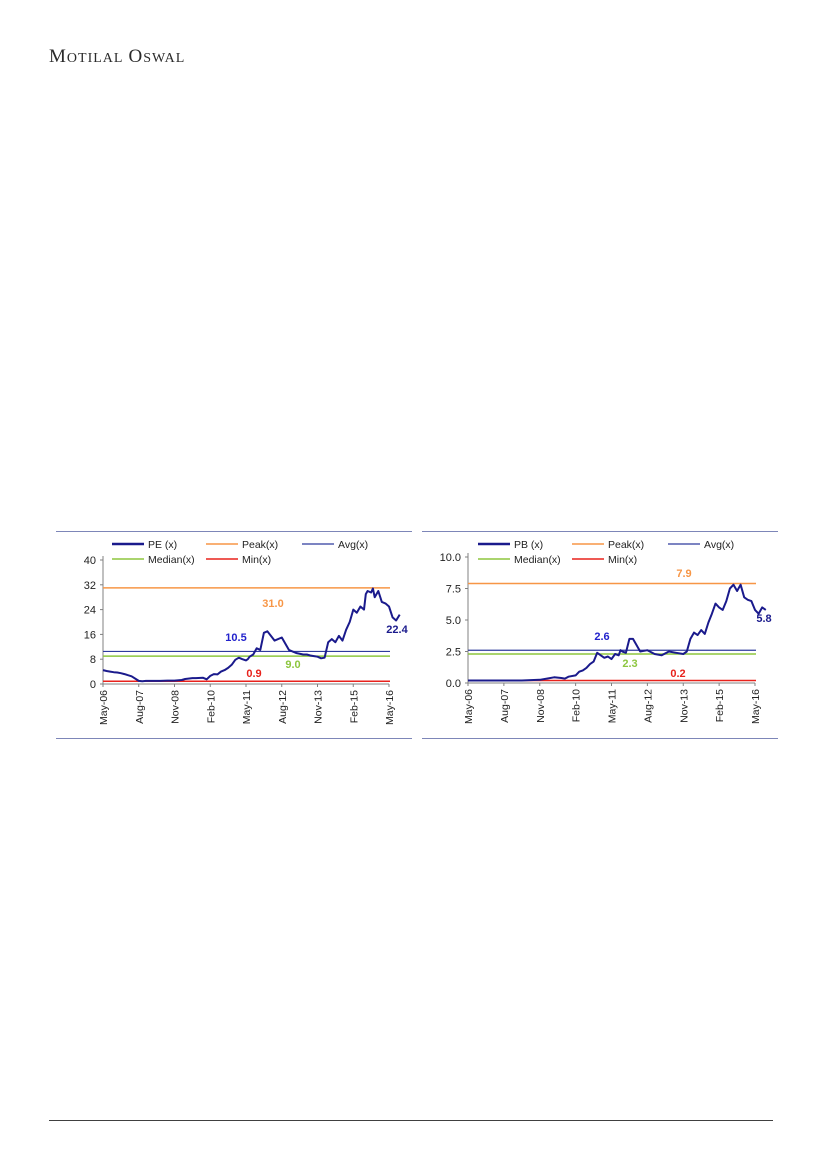 This screenshot has width=827, height=1169. What do you see at coordinates (93, 660) in the screenshot?
I see `pe-y-tick-label: 8` at bounding box center [93, 660].